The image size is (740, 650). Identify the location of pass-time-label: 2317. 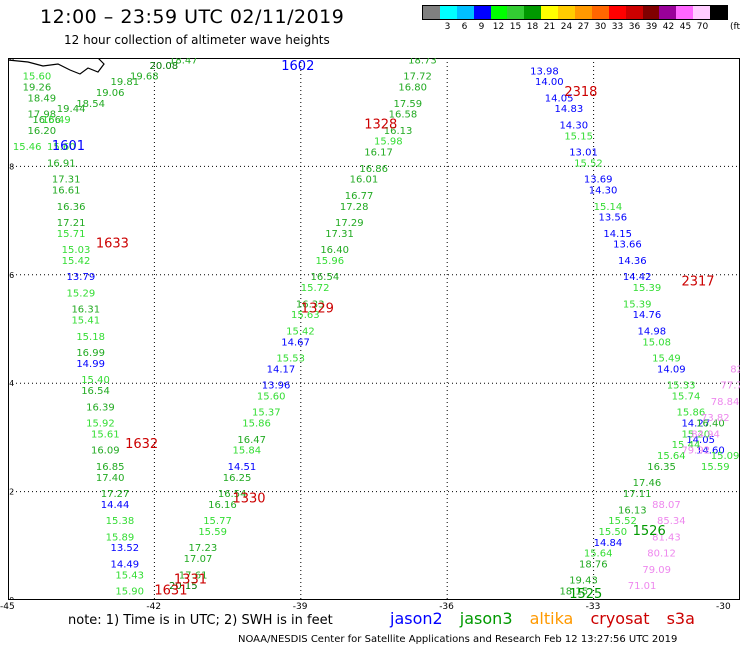
(697, 282).